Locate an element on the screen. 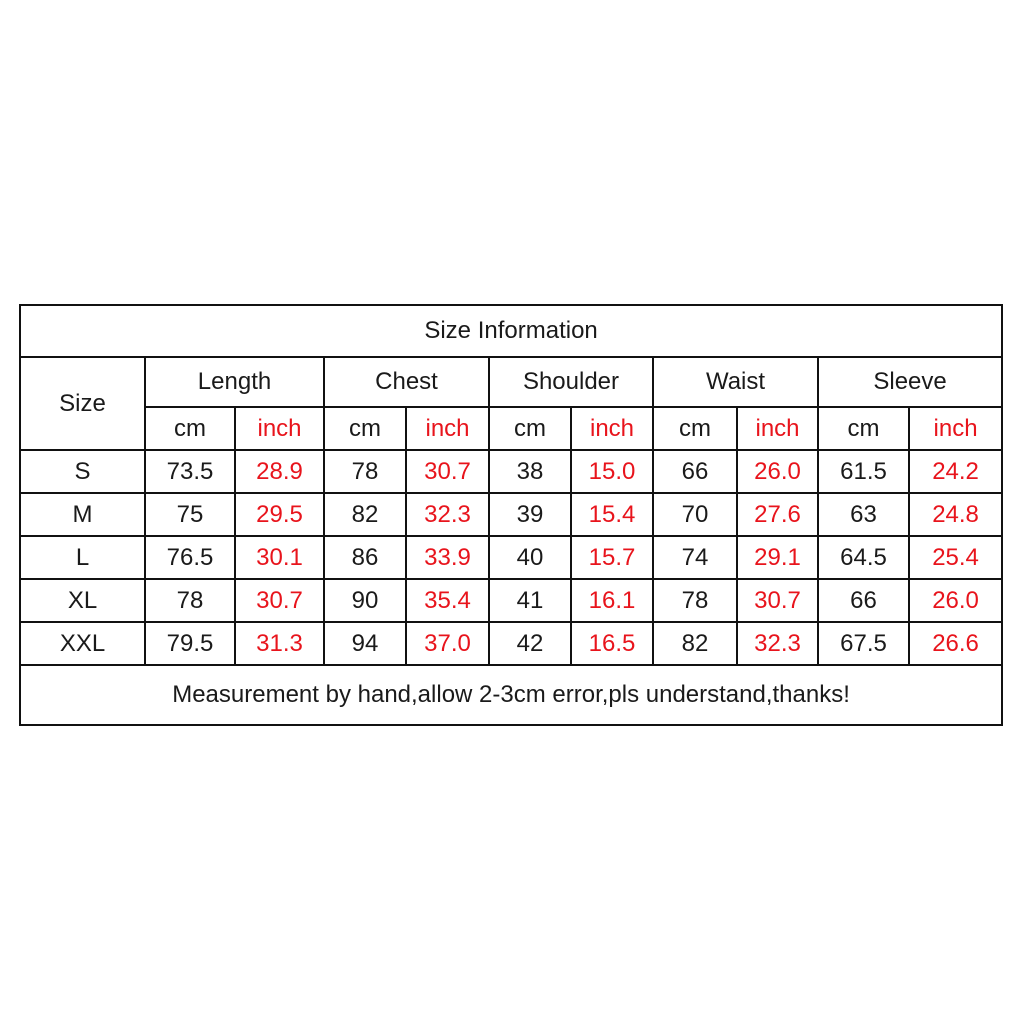  inch-value: 35.4 is located at coordinates (447, 600).